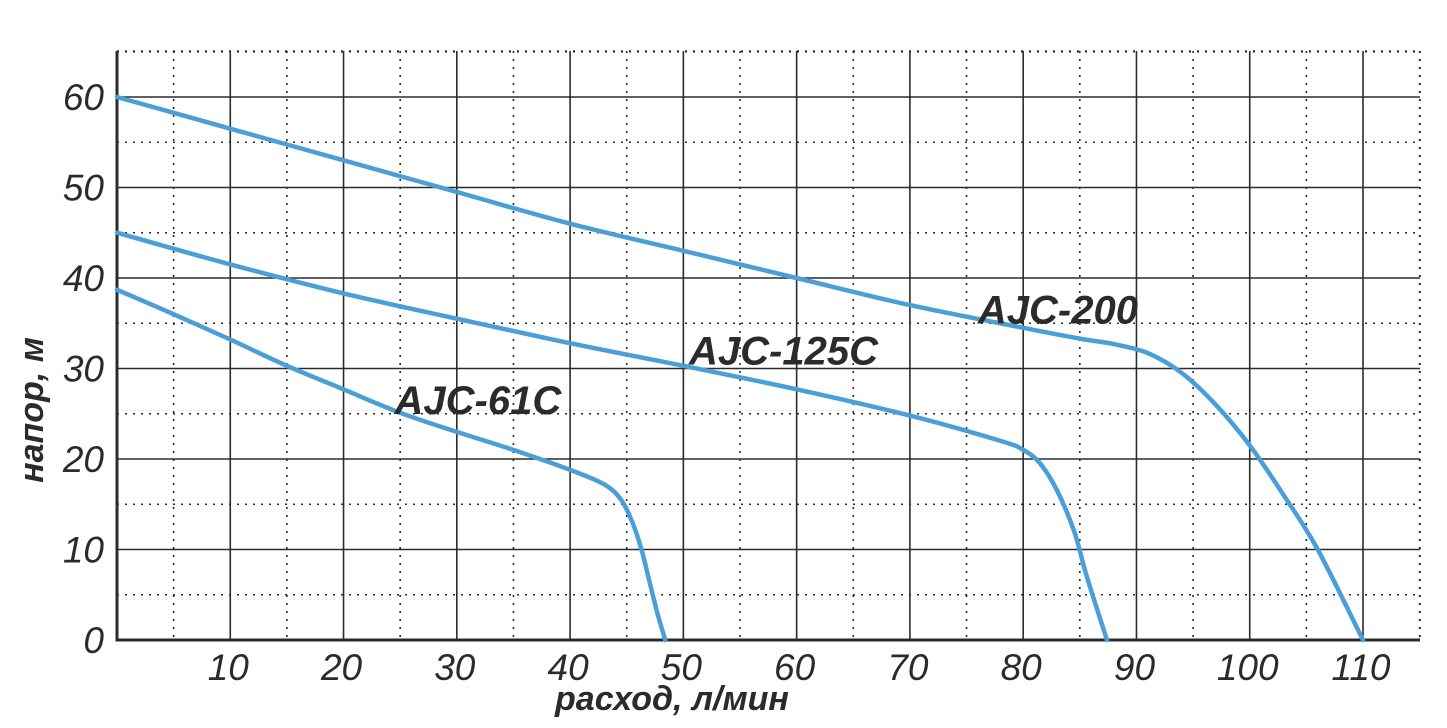 The image size is (1447, 728). Describe the element at coordinates (478, 401) in the screenshot. I see `series-label-ajc-61c: AJC-61C` at that location.